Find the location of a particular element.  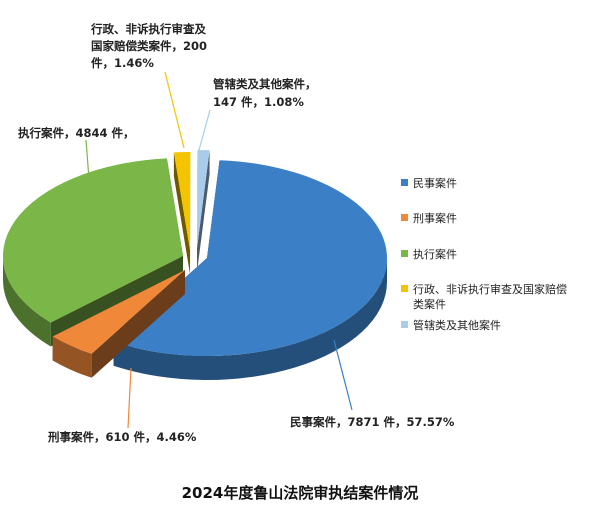

chart-title: 2024年度鲁山法院审执结案件情况 is located at coordinates (300, 493).